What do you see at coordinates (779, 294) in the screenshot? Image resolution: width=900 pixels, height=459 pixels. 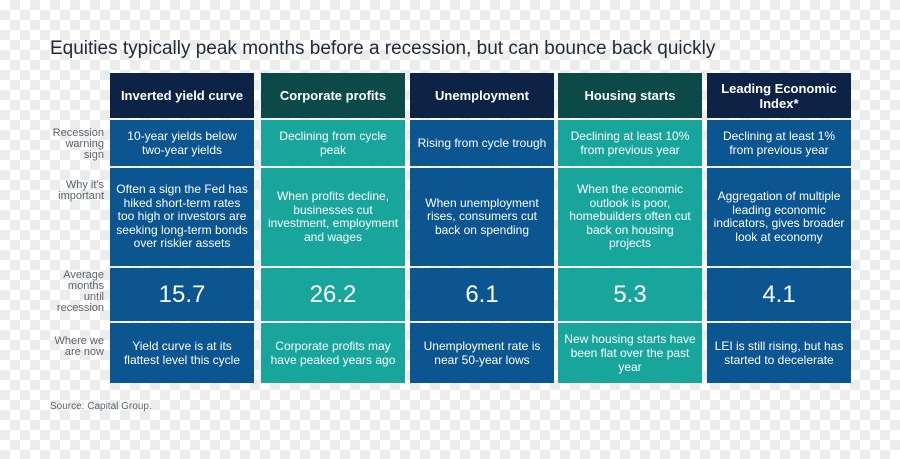 I see `avg-months-cell: 4.1` at bounding box center [779, 294].